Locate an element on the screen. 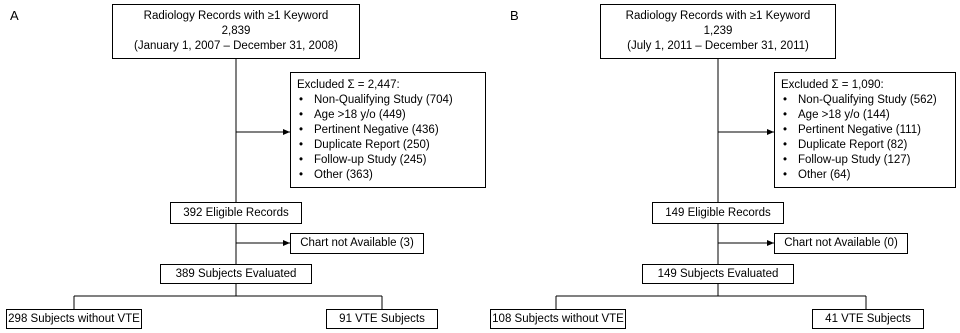 Image resolution: width=960 pixels, height=333 pixels. panel-a-evaluated-text: 389 Subjects Evaluated is located at coordinates (236, 273).